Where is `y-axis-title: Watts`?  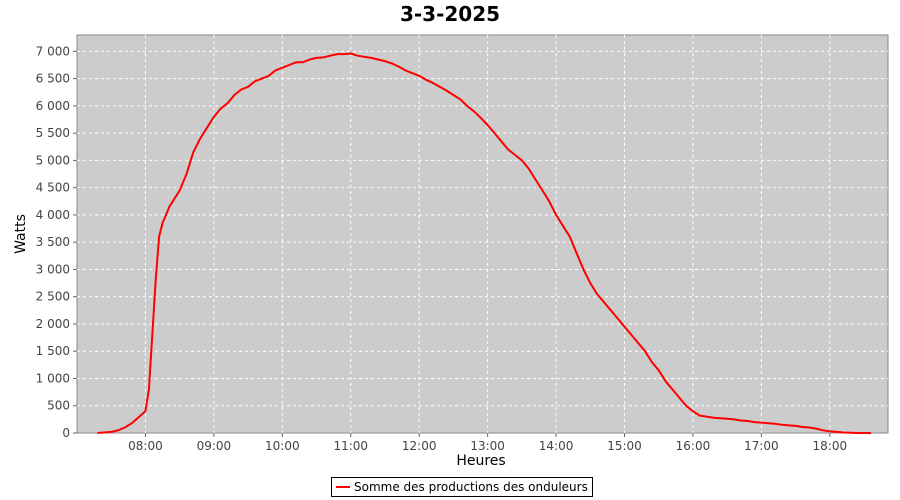
y-axis-title: Watts is located at coordinates (21, 234).